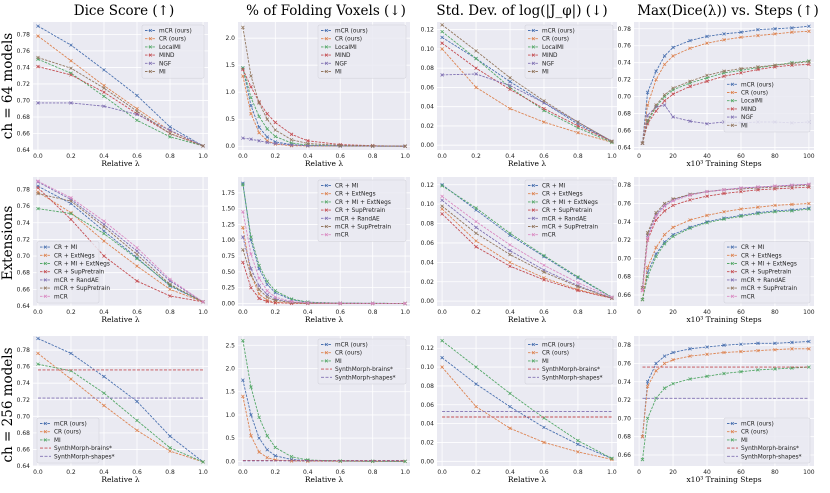  What do you see at coordinates (428, 87) in the screenshot?
I see `y-tick-label: 0.06` at bounding box center [428, 87].